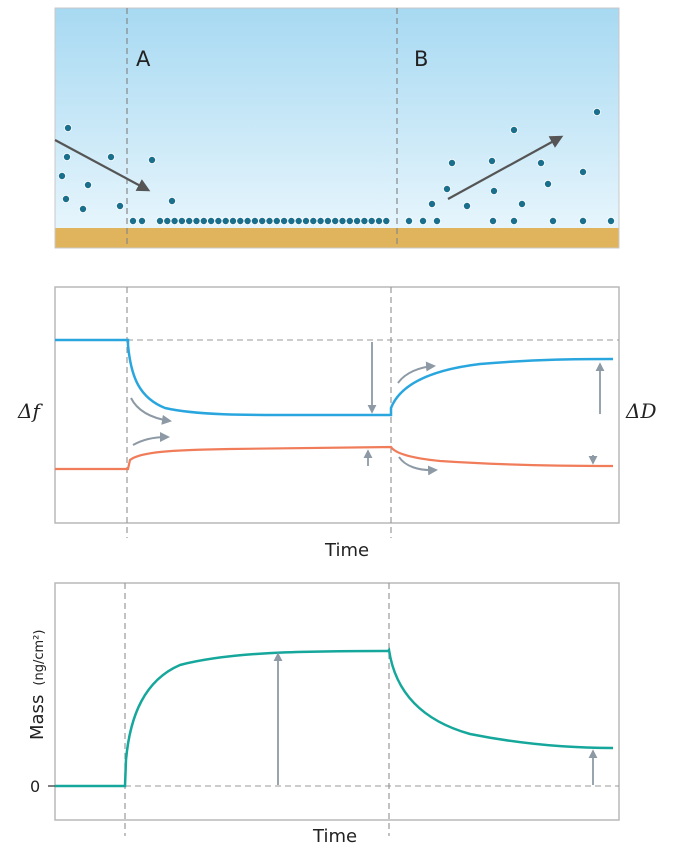 Image resolution: width=676 pixels, height=854 pixels. I want to click on trend-arrow-diss-down, so click(418, 466).